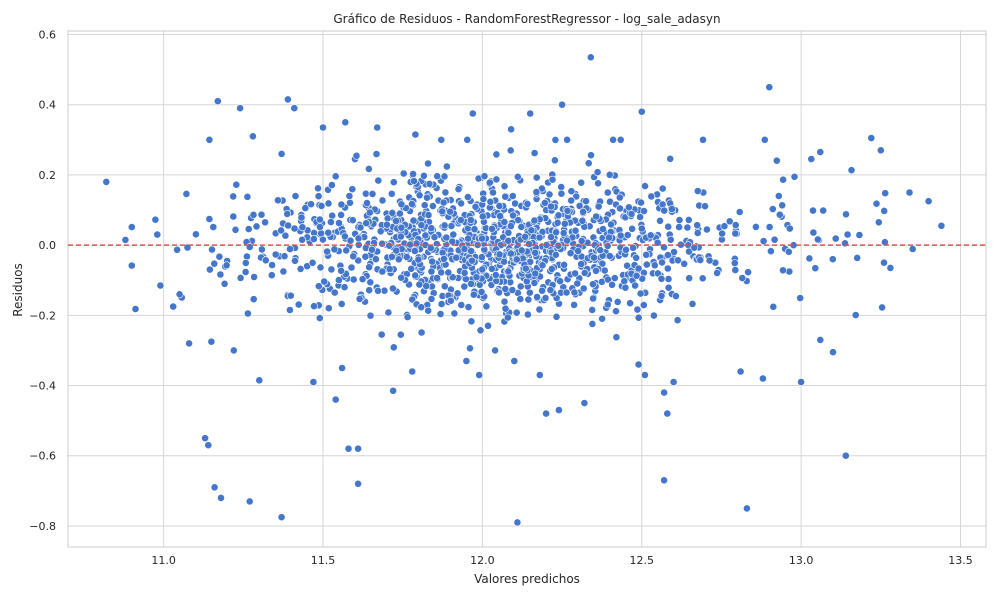 This screenshot has width=1000, height=600. I want to click on y-tick-label: −0.2, so click(42, 315).